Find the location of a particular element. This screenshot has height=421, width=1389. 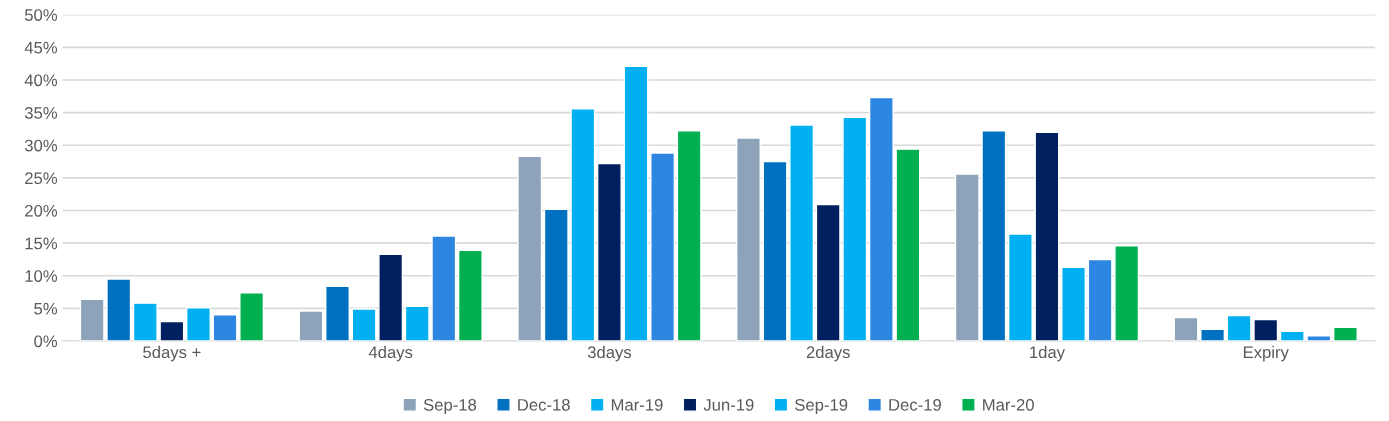

y-tick-label: 0% is located at coordinates (46, 341).